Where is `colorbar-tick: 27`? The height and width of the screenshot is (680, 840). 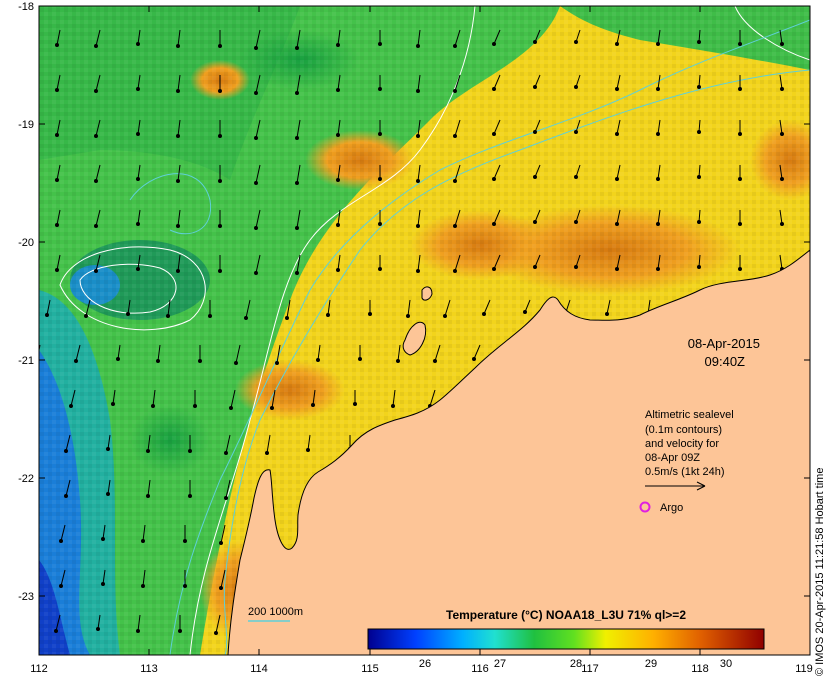 colorbar-tick: 27 is located at coordinates (500, 664).